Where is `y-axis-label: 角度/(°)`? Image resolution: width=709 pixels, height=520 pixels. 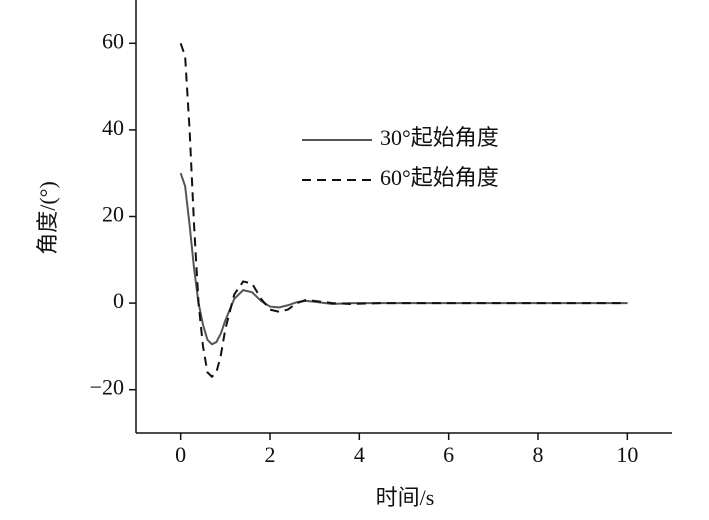
y-axis-label: 角度/(°) is located at coordinates (47, 218).